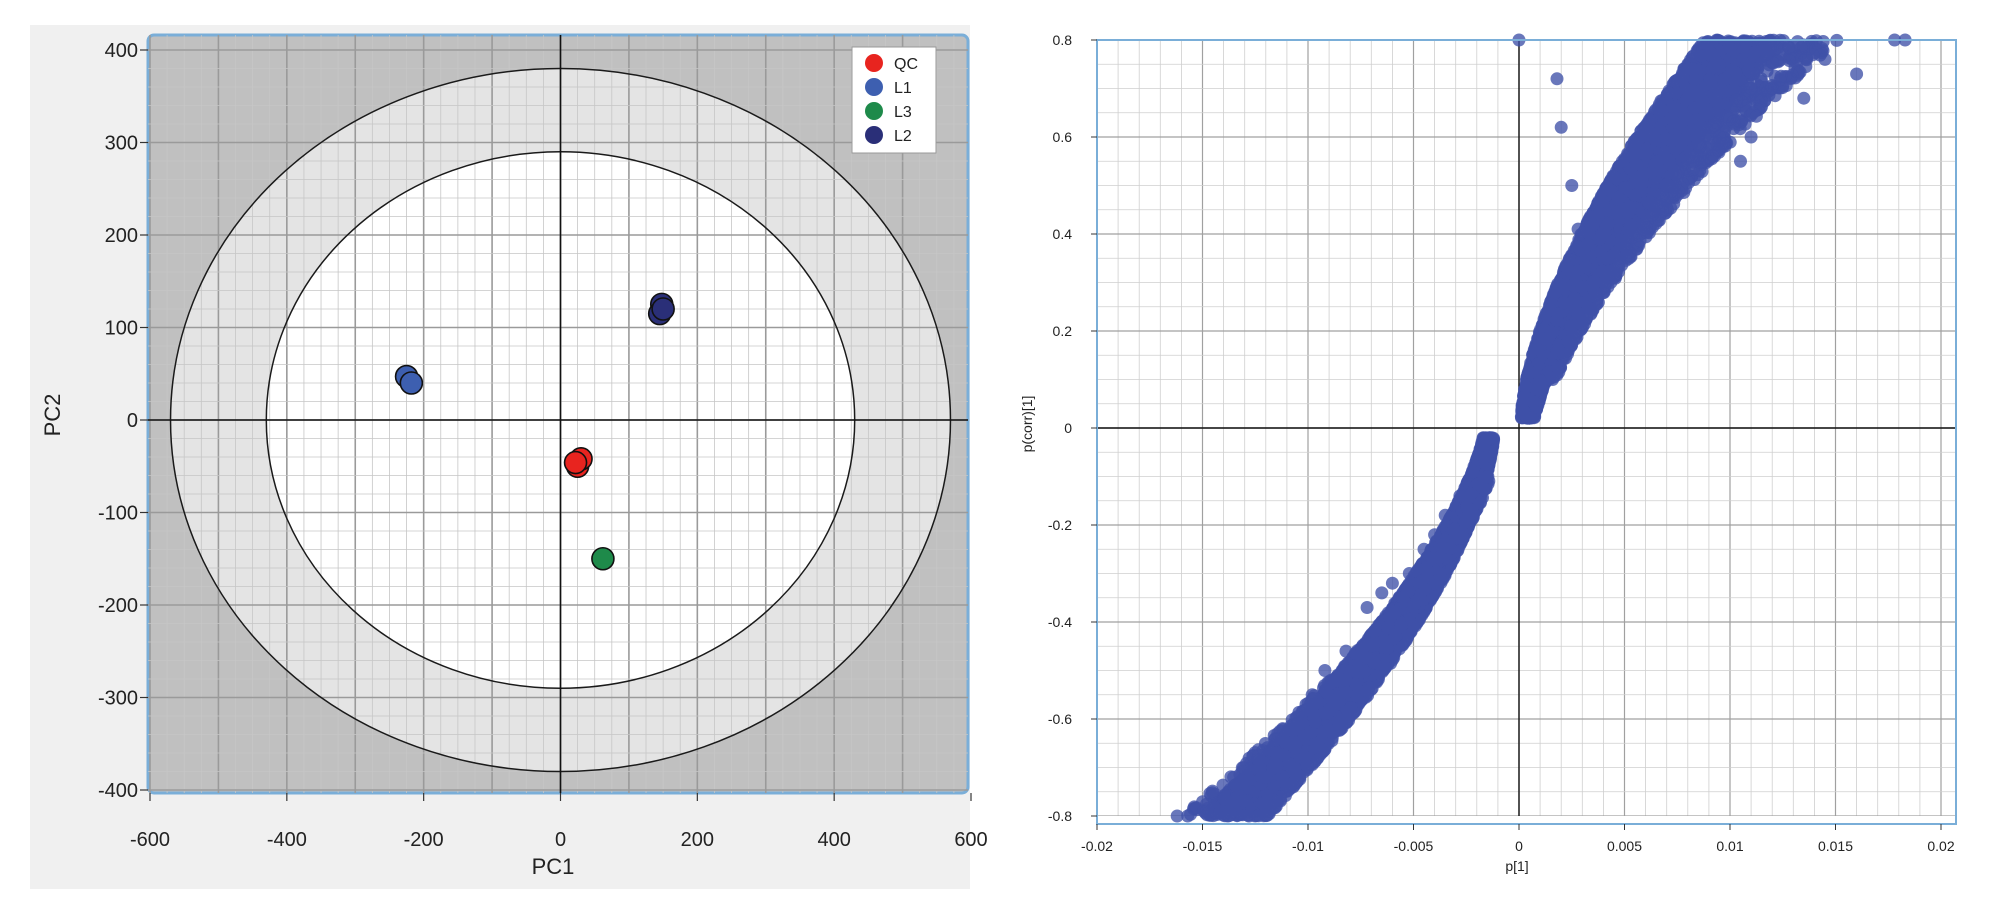  I want to click on y-tick-label: -300, so click(118, 699).